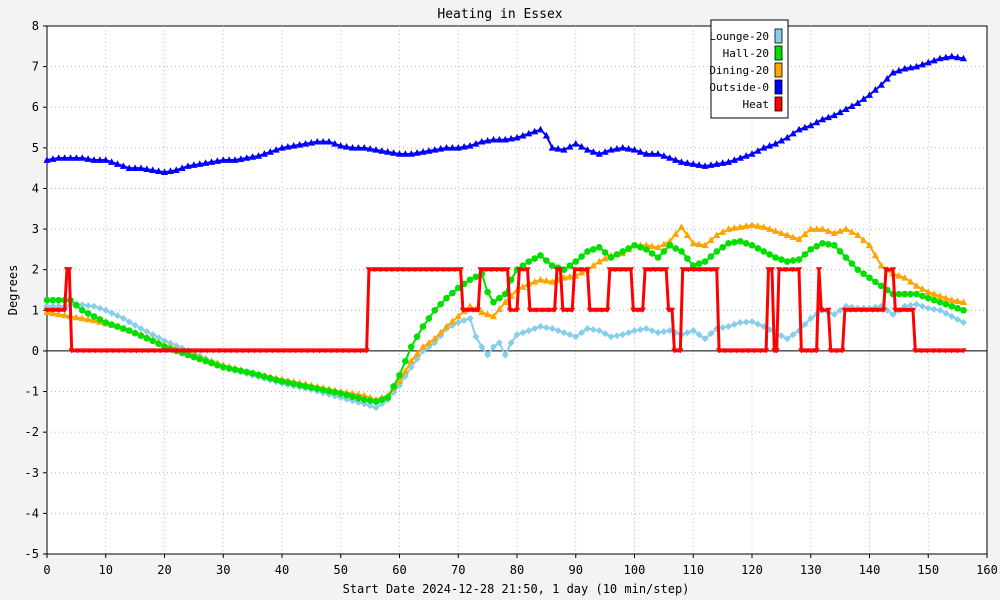 The height and width of the screenshot is (600, 1000). I want to click on y-tick-label: 0, so click(35, 351).